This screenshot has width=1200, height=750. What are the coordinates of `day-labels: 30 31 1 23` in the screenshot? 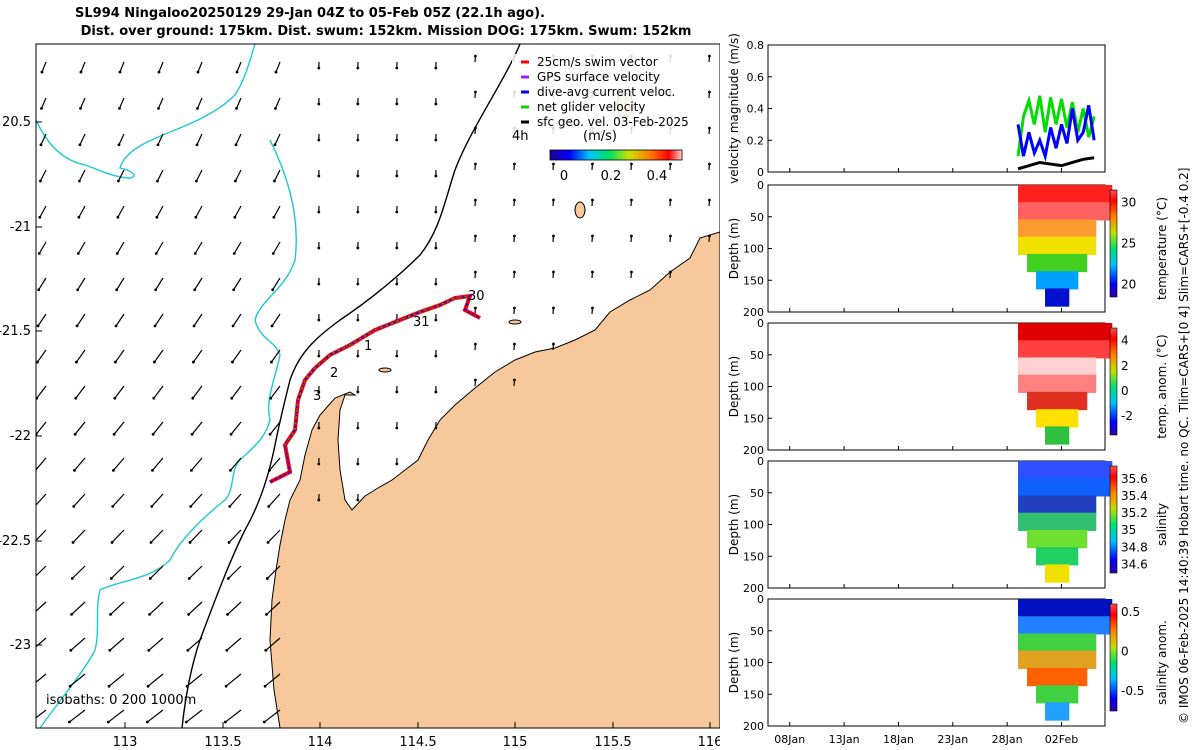 It's located at (399, 346).